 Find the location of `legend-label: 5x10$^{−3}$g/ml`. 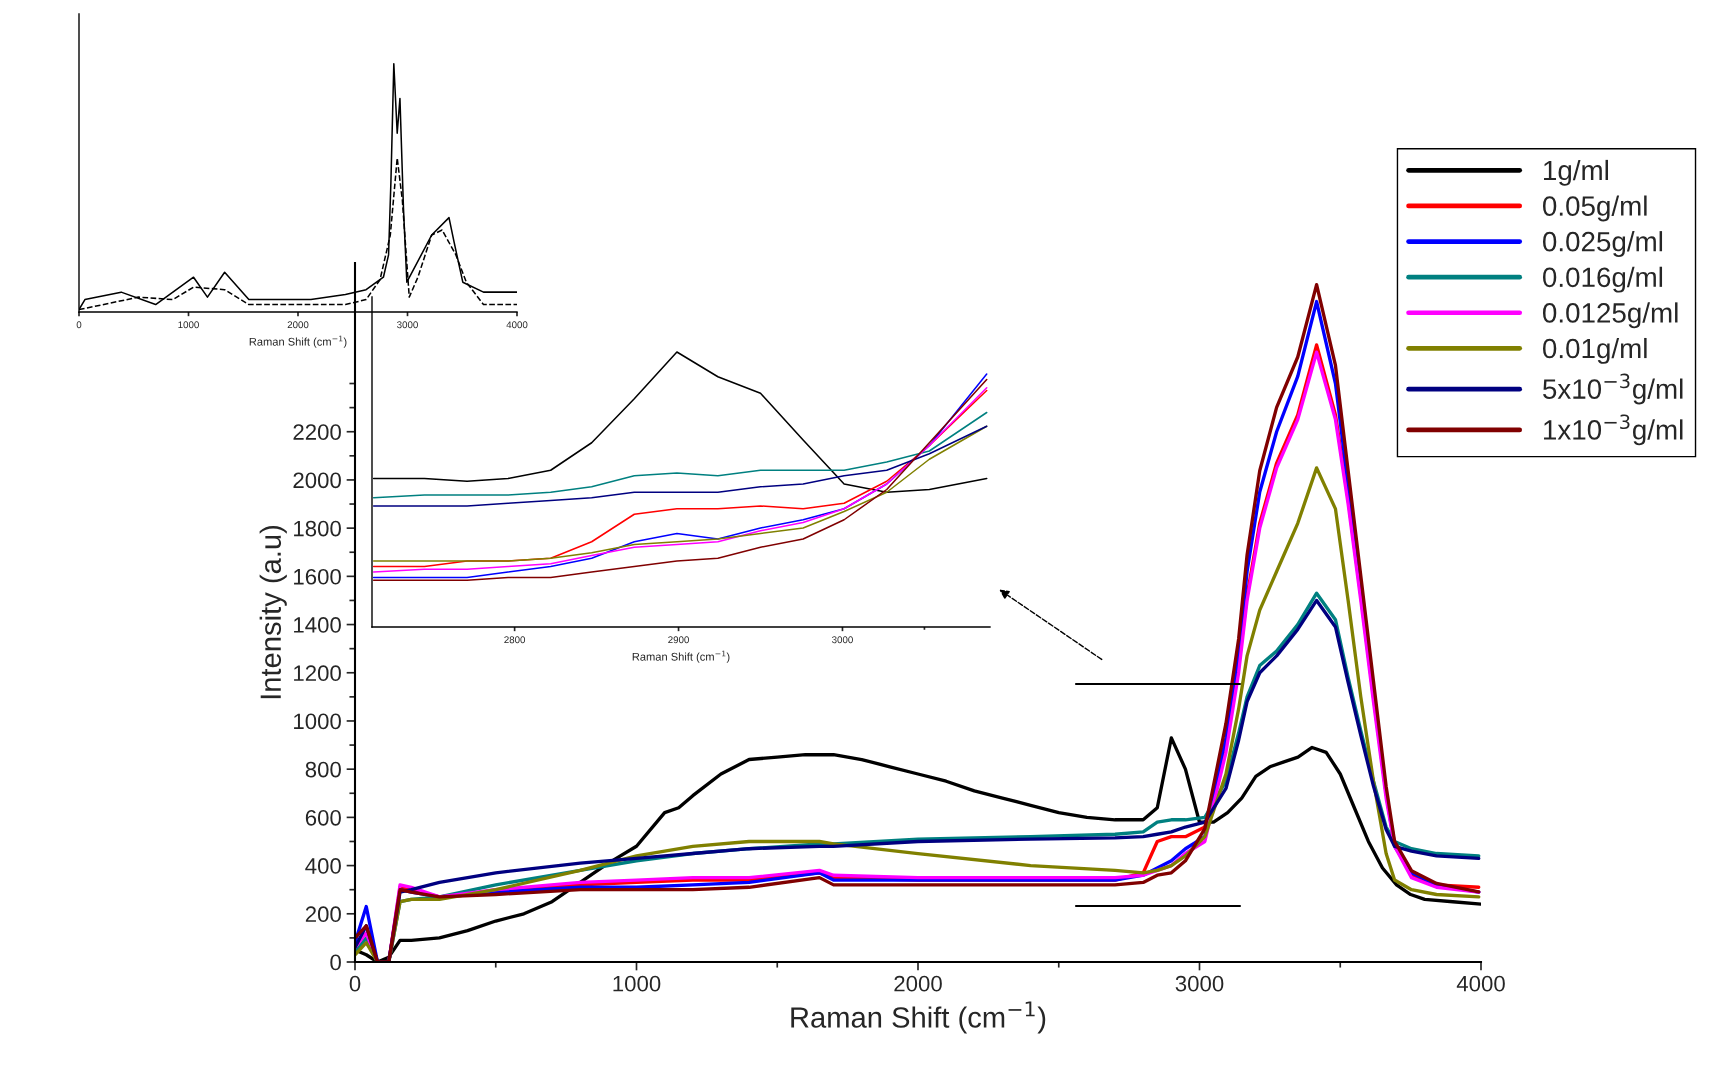

legend-label: 5x10$^{−3}$g/ml is located at coordinates (1613, 389).